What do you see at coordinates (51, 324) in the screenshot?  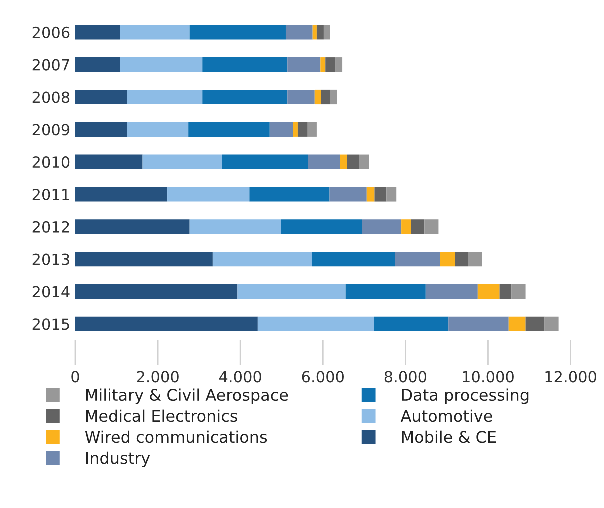 I see `y-tick-label: 2015` at bounding box center [51, 324].